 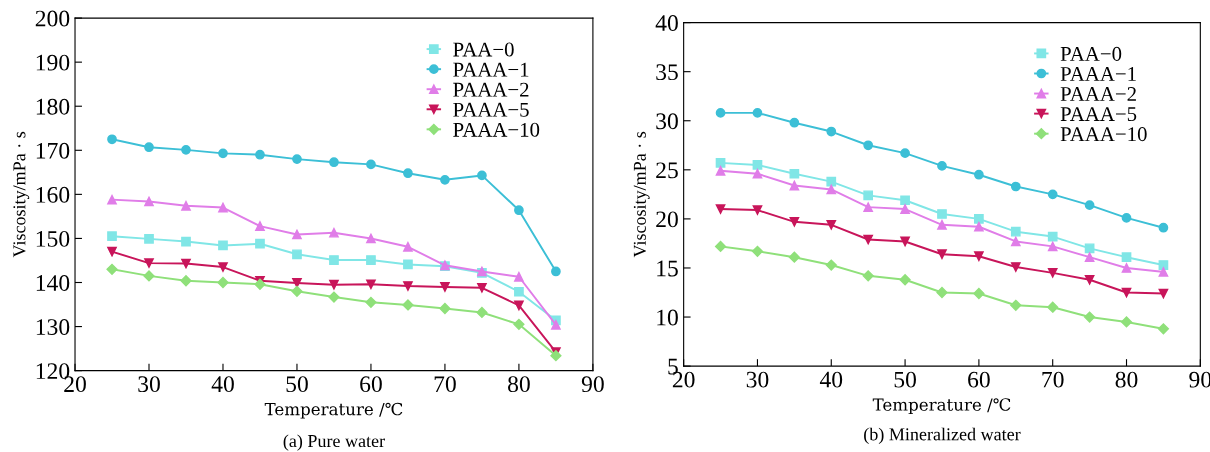 What do you see at coordinates (1053, 379) in the screenshot?
I see `x-tick-label: 70` at bounding box center [1053, 379].